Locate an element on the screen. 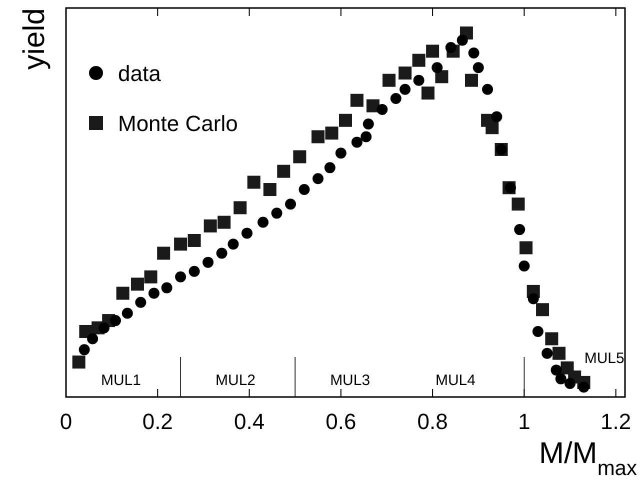 The height and width of the screenshot is (488, 642). y-axis-title: yield is located at coordinates (34, 39).